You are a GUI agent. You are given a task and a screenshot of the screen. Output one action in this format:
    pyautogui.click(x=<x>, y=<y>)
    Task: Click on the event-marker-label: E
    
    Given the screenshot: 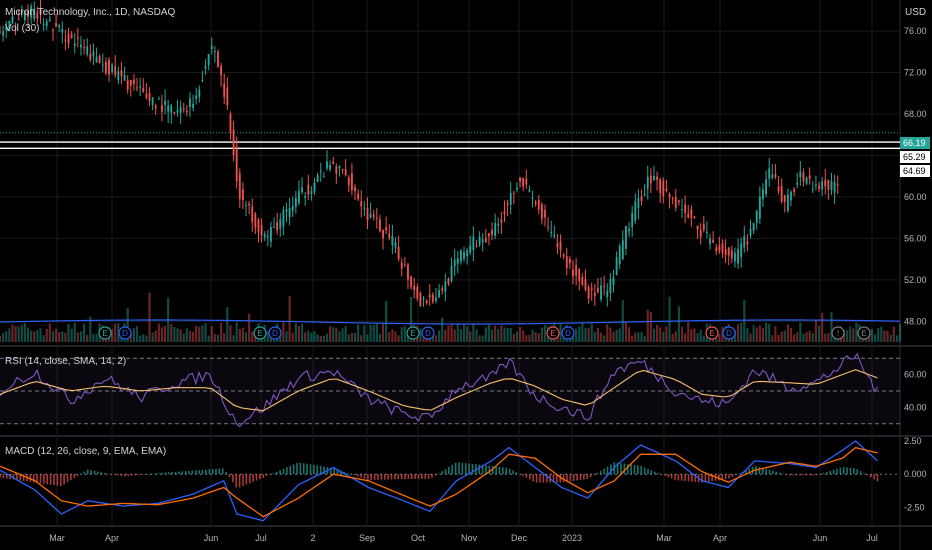 What is the action you would take?
    pyautogui.click(x=863, y=333)
    